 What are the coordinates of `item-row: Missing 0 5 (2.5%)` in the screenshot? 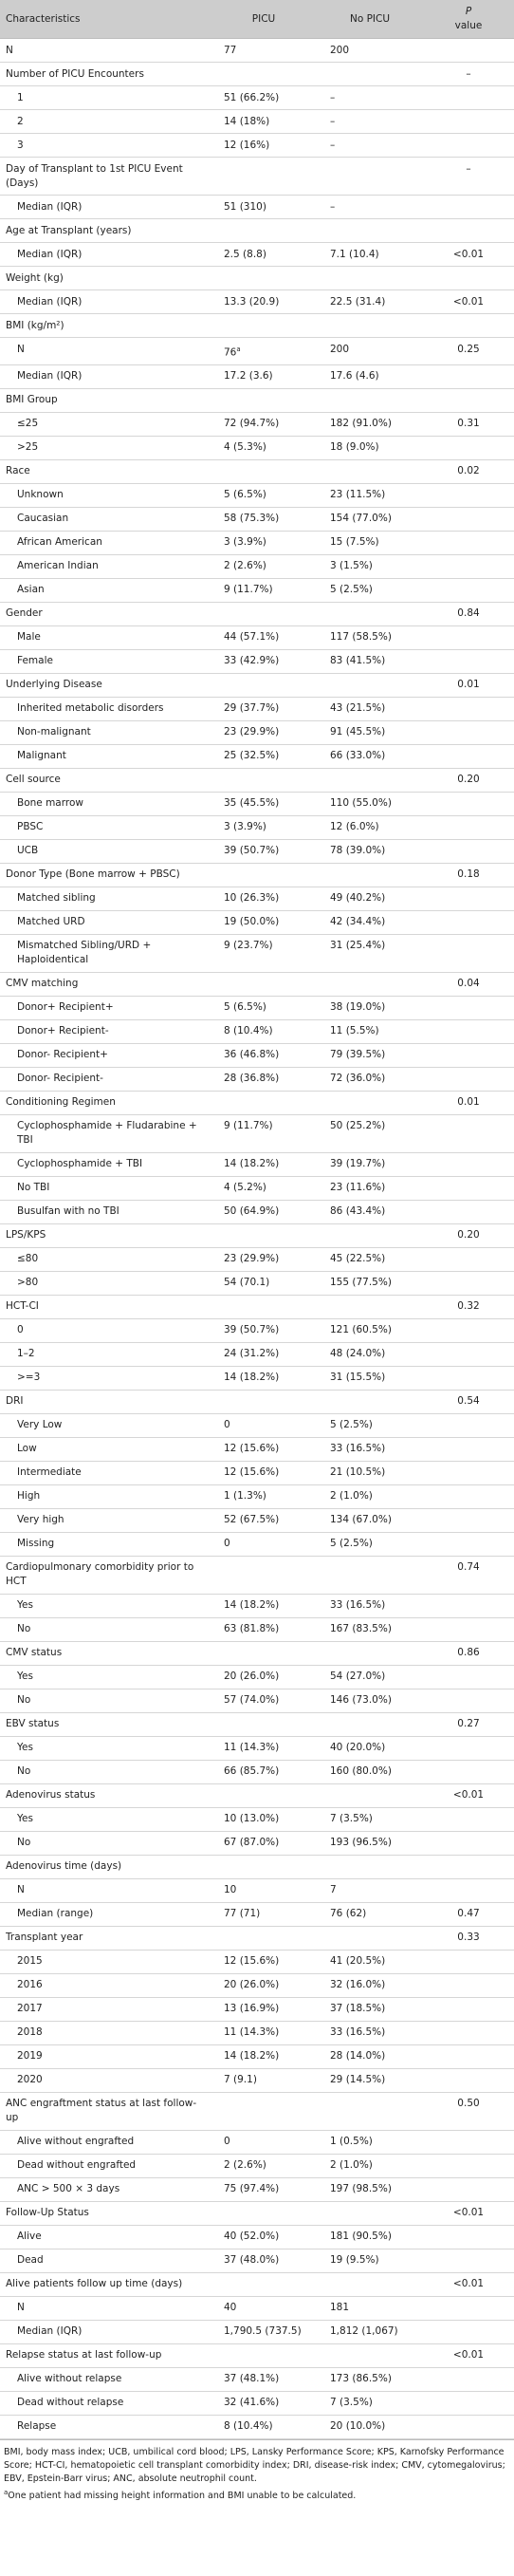 It's located at (257, 1545).